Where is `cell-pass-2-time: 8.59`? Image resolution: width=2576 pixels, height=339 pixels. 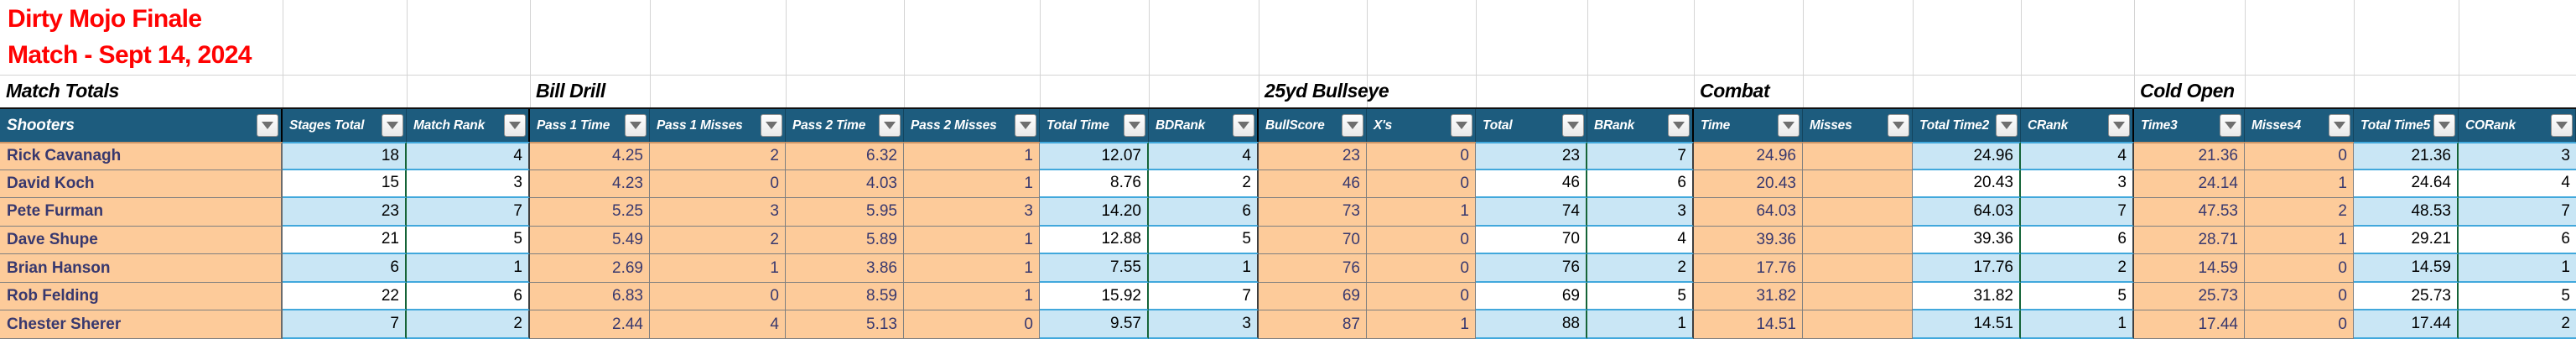 cell-pass-2-time: 8.59 is located at coordinates (845, 296).